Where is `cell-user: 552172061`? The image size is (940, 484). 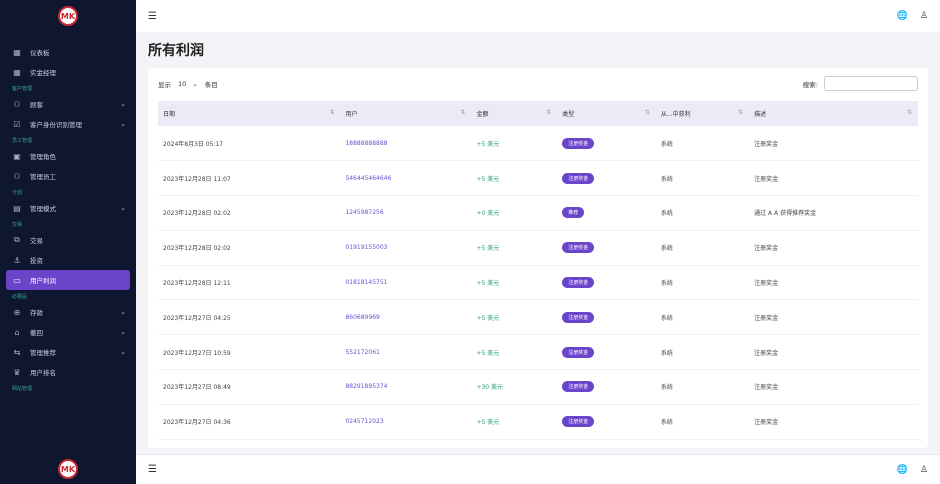
cell-user: 552172061 is located at coordinates (406, 352).